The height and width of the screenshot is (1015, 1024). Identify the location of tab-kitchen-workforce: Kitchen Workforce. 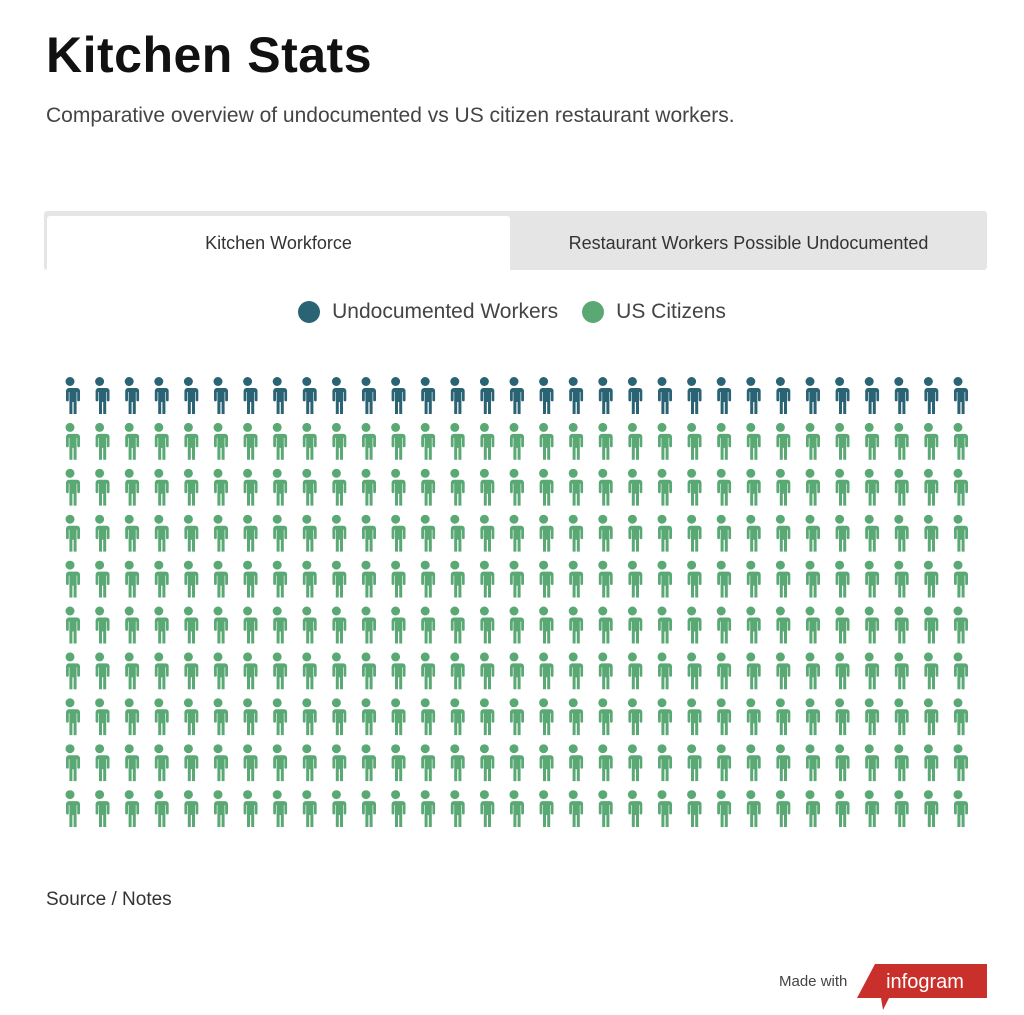
(278, 243).